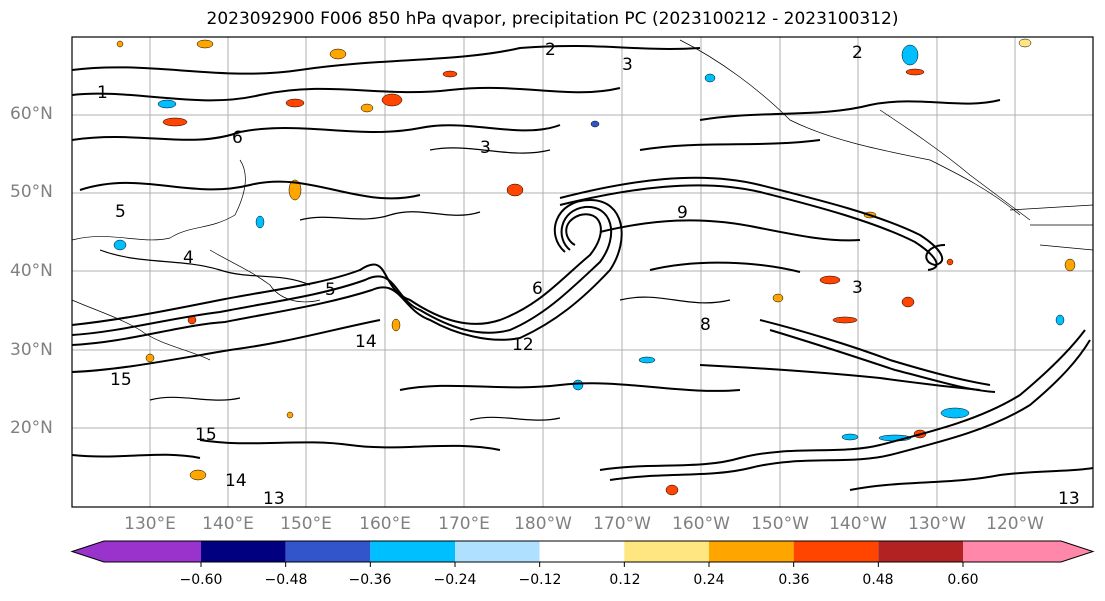  Describe the element at coordinates (523, 345) in the screenshot. I see `contour-label: 12` at that location.